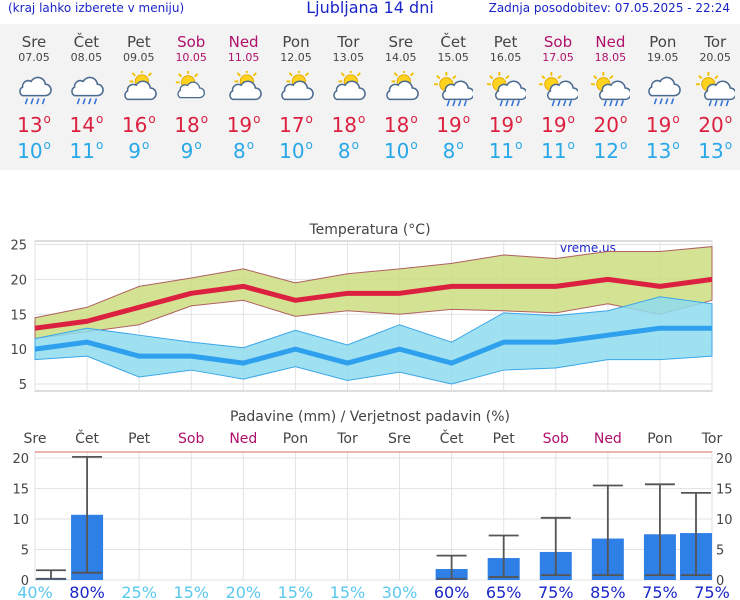 Image resolution: width=740 pixels, height=600 pixels. I want to click on precipitation-tick-label-left: 0, so click(25, 581).